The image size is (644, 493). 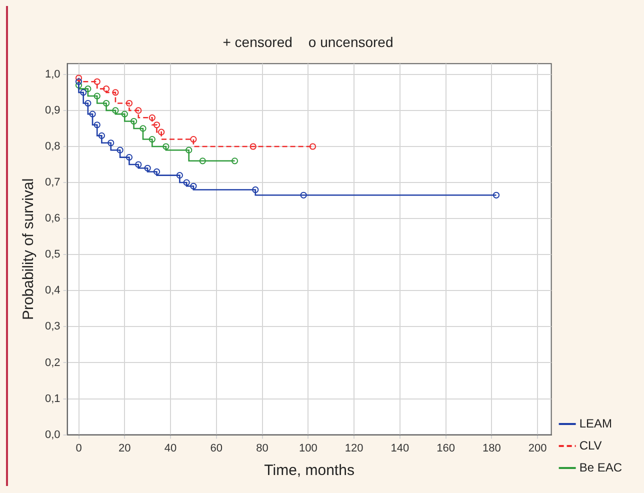 I want to click on x-tick-label: 0, so click(x=79, y=448).